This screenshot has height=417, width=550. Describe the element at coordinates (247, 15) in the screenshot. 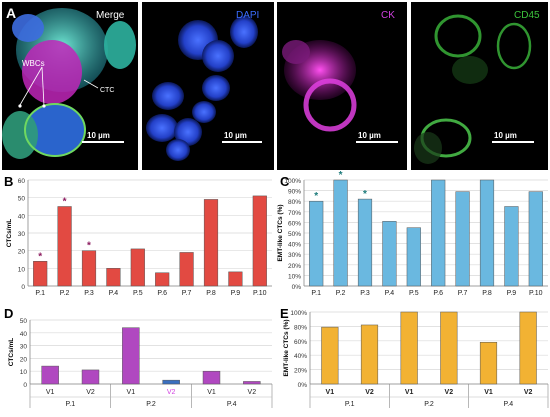

I see `channel-label-dapi: DAPI` at that location.